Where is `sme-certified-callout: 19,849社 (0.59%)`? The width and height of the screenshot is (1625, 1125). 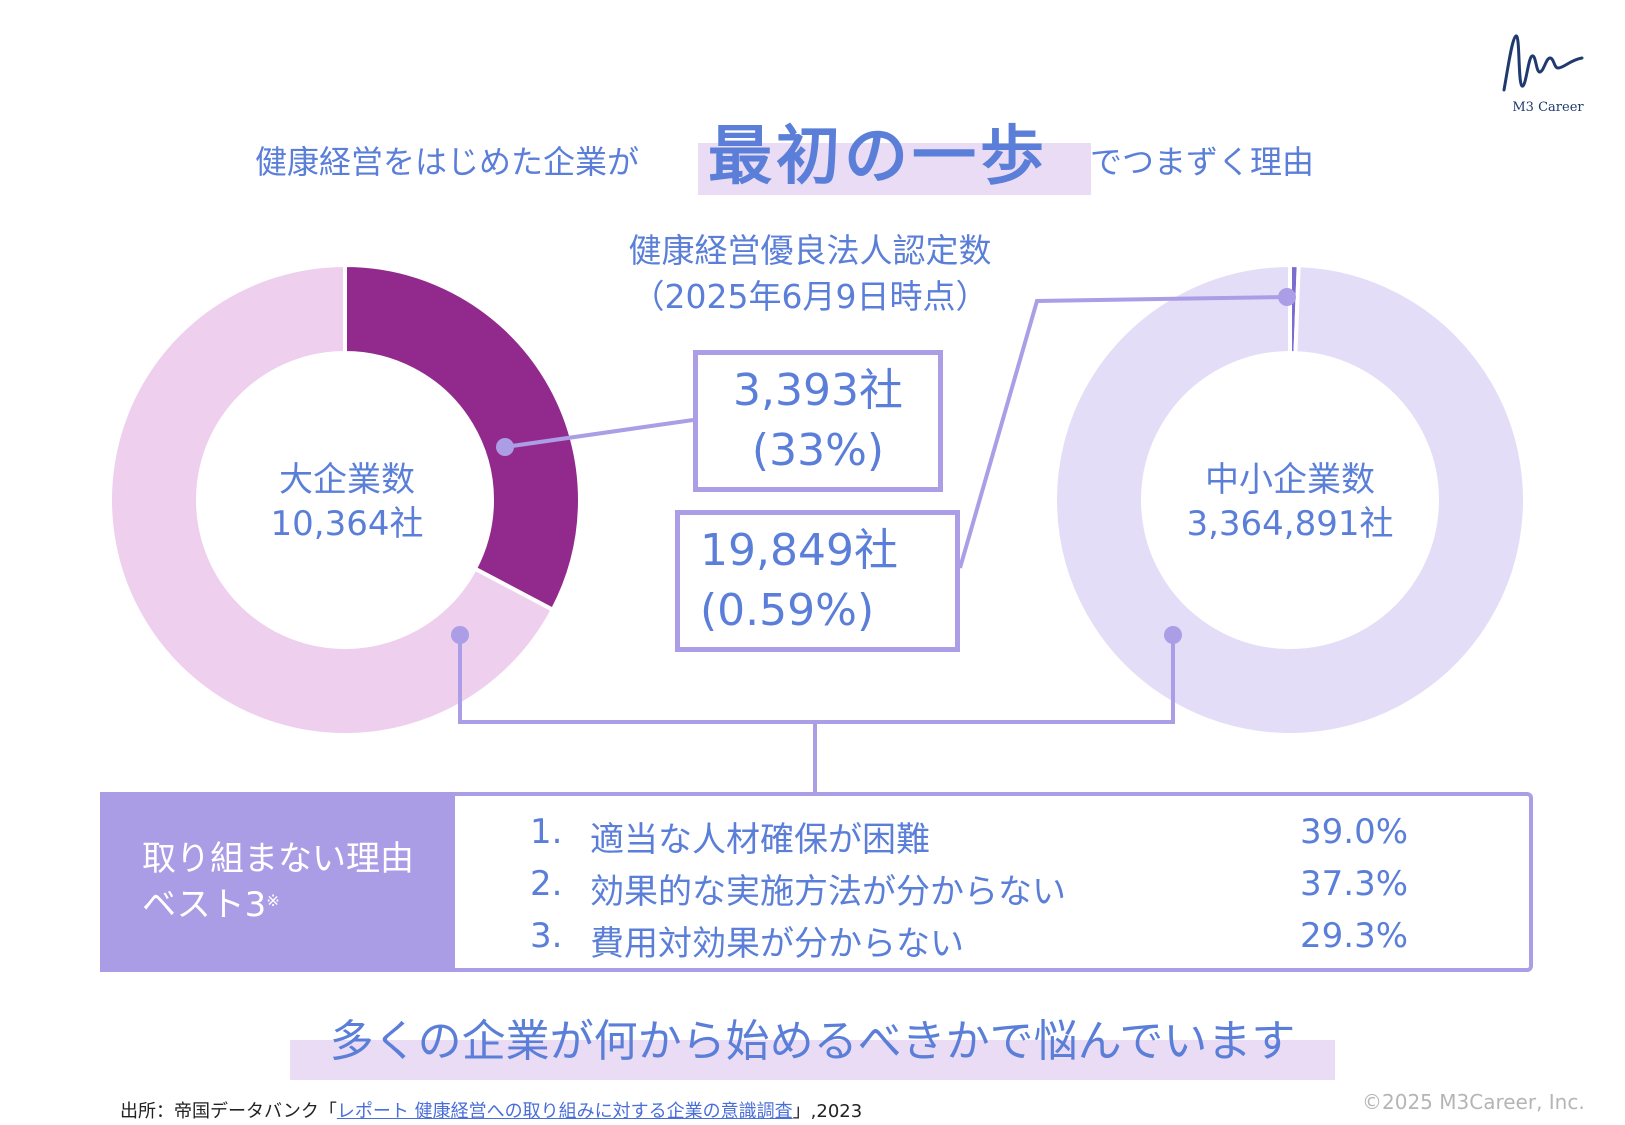
sme-certified-callout: 19,849社 (0.59%) is located at coordinates (817, 581).